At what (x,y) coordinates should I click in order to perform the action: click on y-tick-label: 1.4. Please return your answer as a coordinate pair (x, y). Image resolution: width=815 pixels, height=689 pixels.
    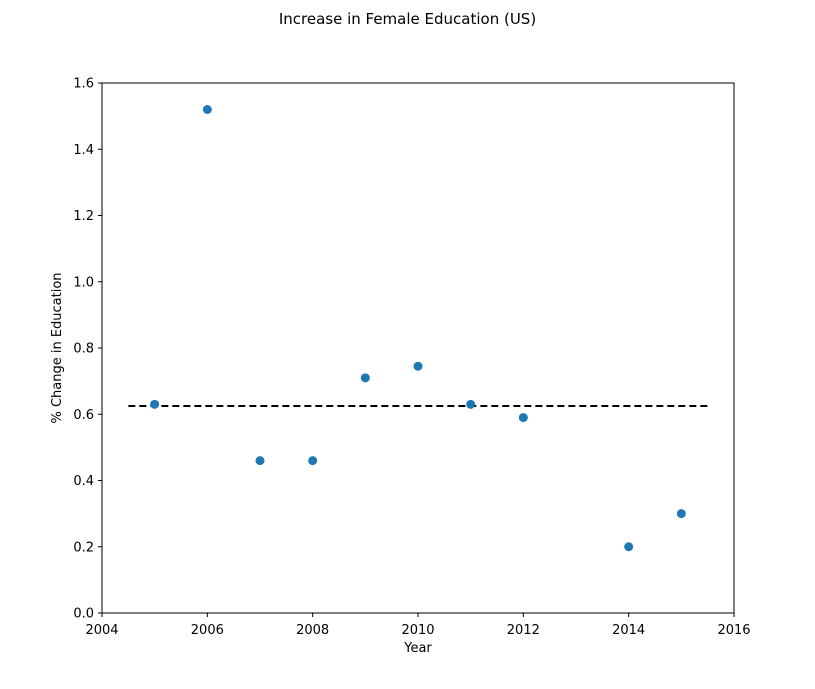
    Looking at the image, I should click on (83, 150).